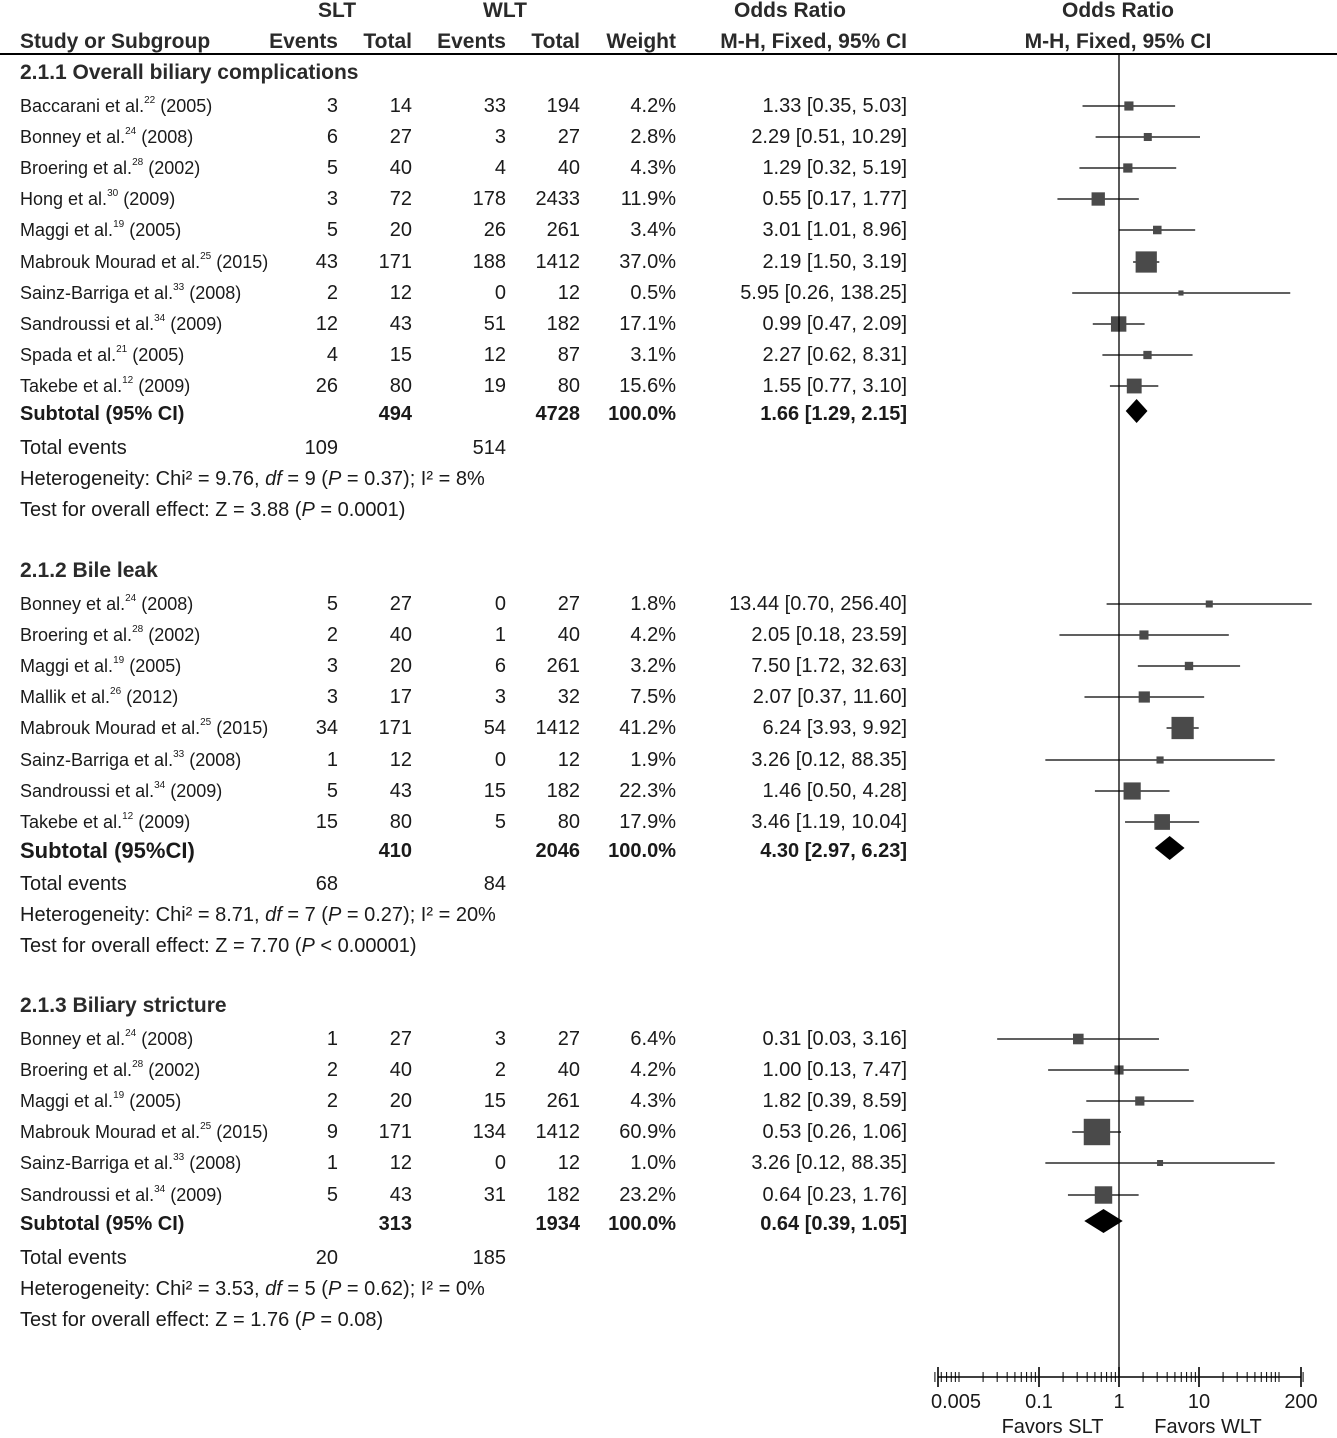 Image resolution: width=1337 pixels, height=1438 pixels. I want to click on study-author: Mallik et al., so click(65, 697).